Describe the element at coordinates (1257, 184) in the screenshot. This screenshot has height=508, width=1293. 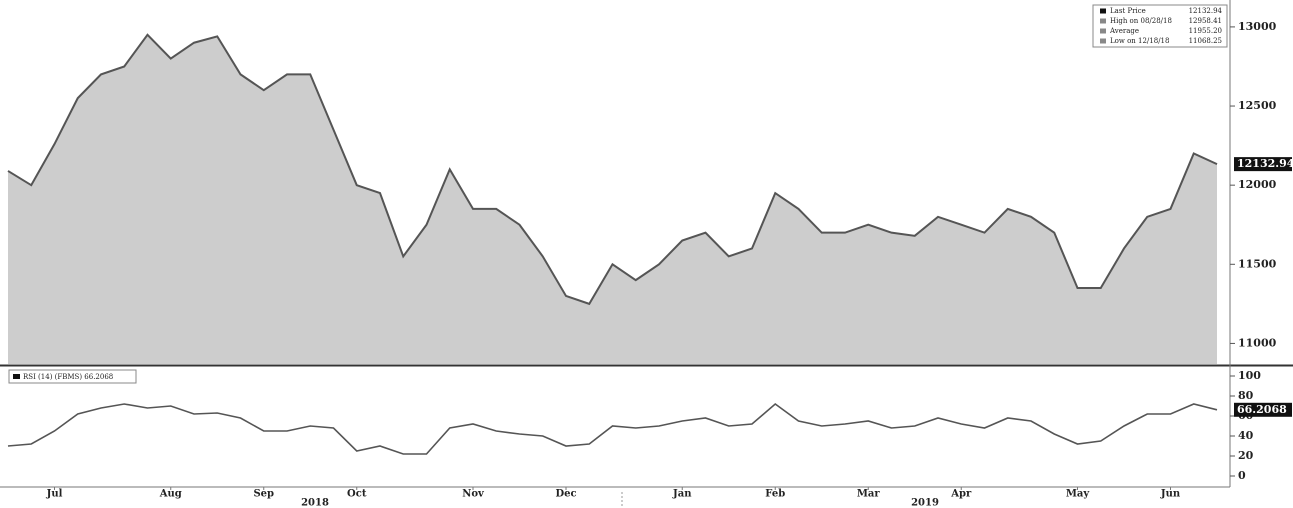
I see `y-tick-label: 12000` at that location.